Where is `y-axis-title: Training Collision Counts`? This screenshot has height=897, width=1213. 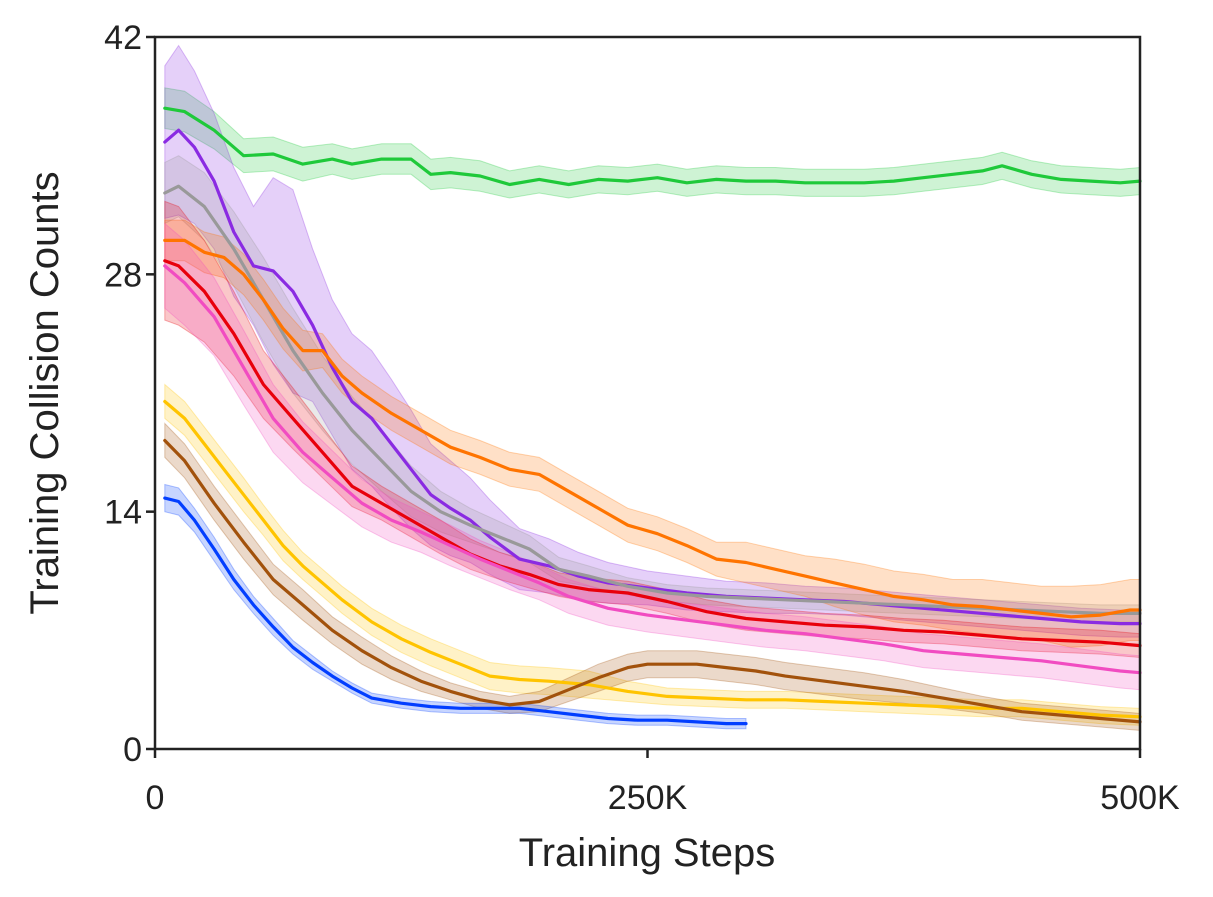
y-axis-title: Training Collision Counts is located at coordinates (45, 392).